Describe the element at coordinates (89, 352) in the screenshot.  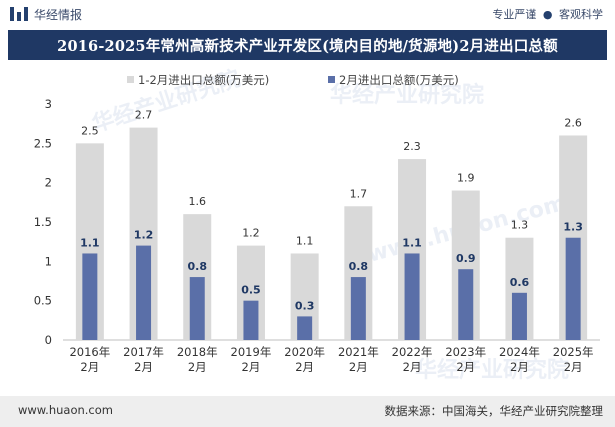
I see `x-tick-label: 2016年` at that location.